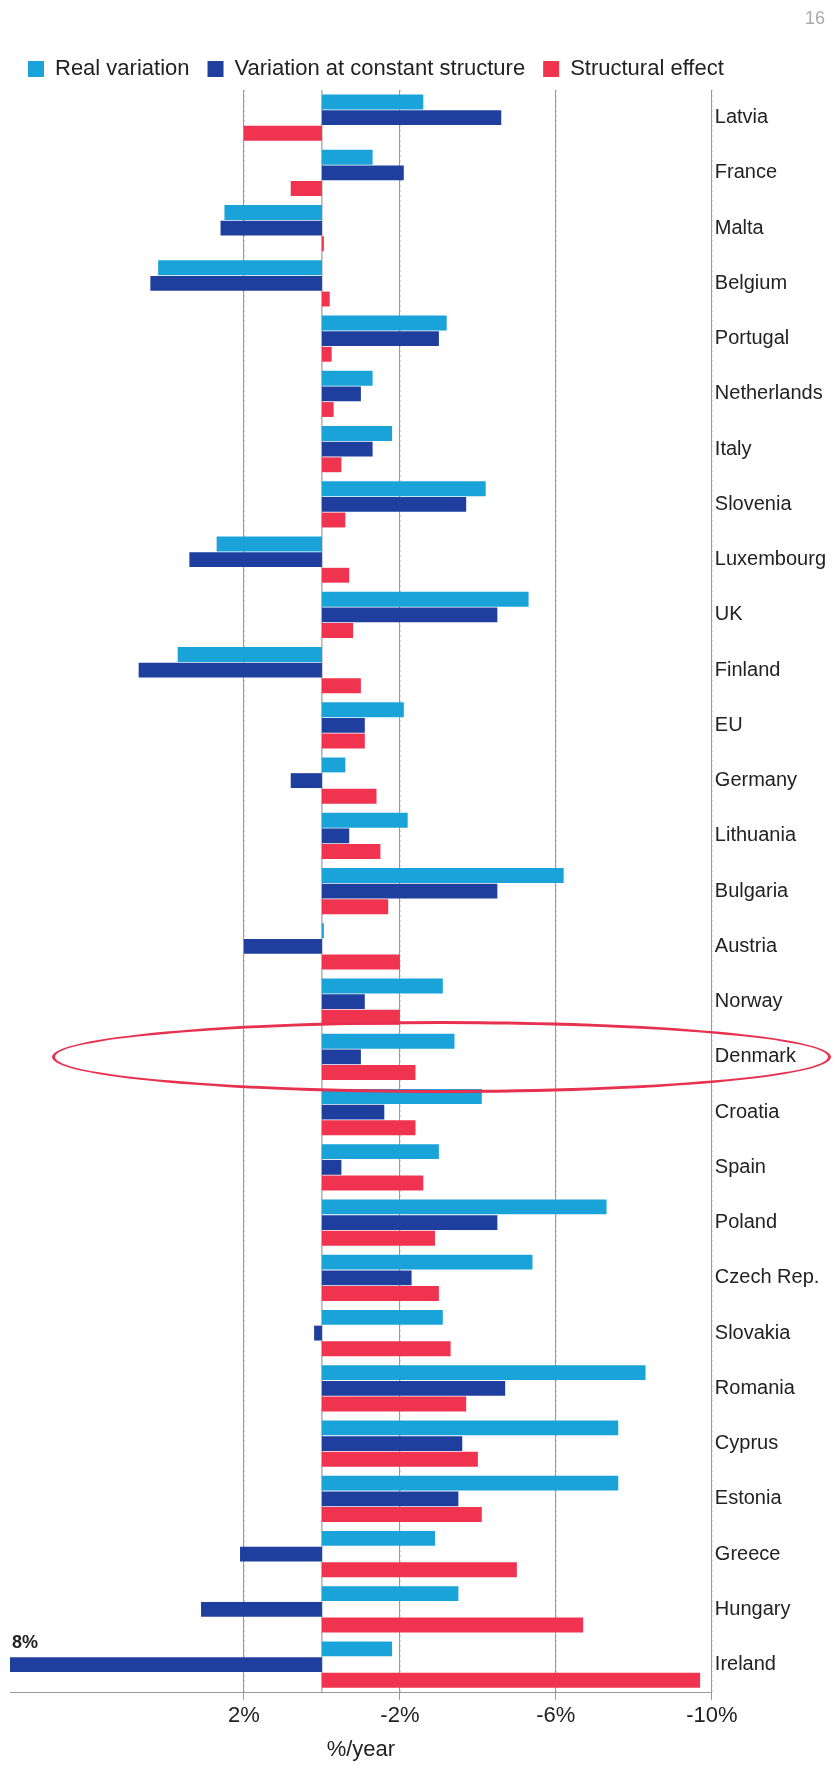 The height and width of the screenshot is (1777, 839). What do you see at coordinates (747, 668) in the screenshot?
I see `y-tick-label: Finland` at bounding box center [747, 668].